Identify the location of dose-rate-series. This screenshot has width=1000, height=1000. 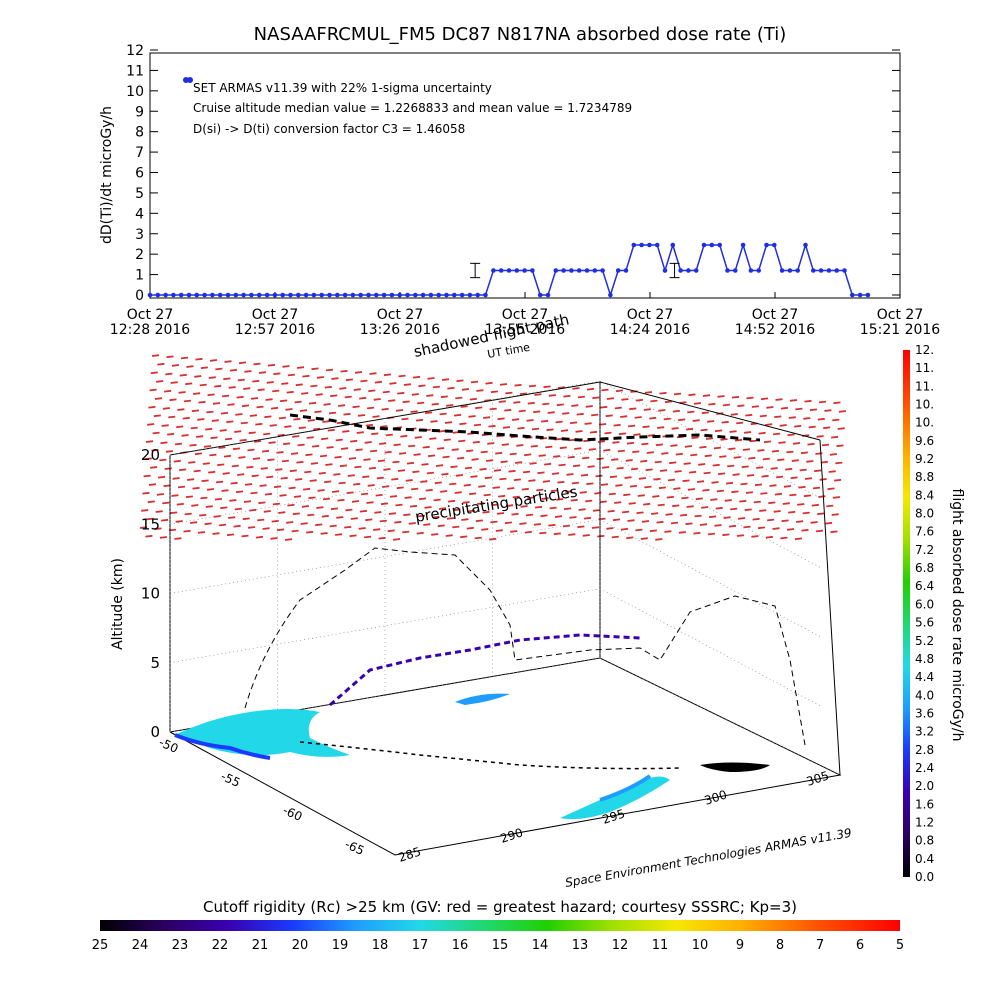
(509, 270).